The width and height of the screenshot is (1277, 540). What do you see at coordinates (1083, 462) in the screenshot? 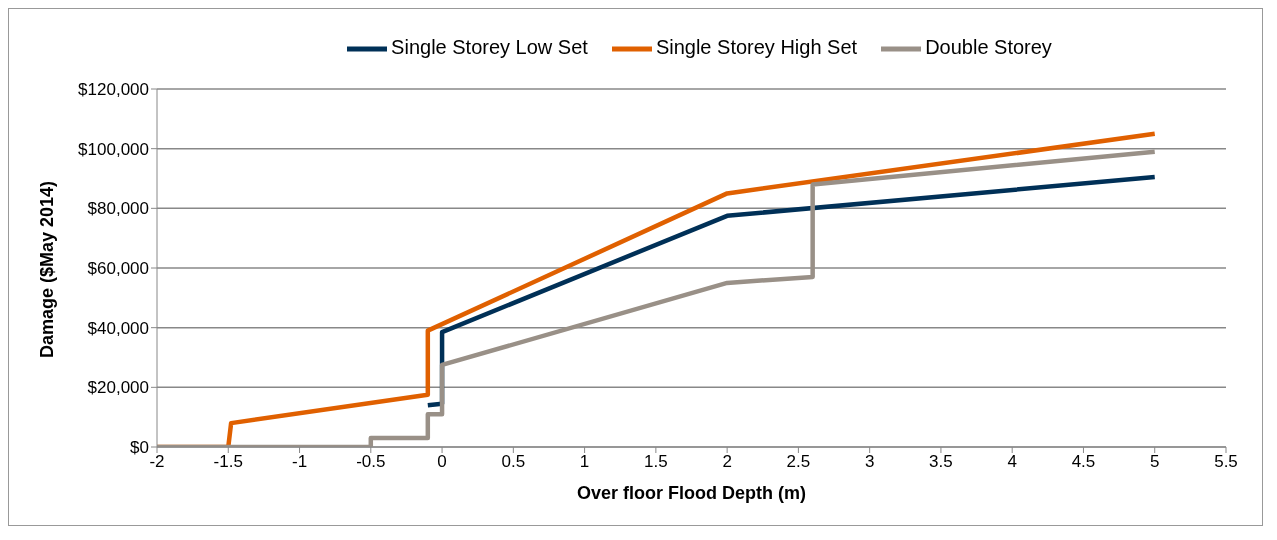
I see `x-tick-label: 4.5` at bounding box center [1083, 462].